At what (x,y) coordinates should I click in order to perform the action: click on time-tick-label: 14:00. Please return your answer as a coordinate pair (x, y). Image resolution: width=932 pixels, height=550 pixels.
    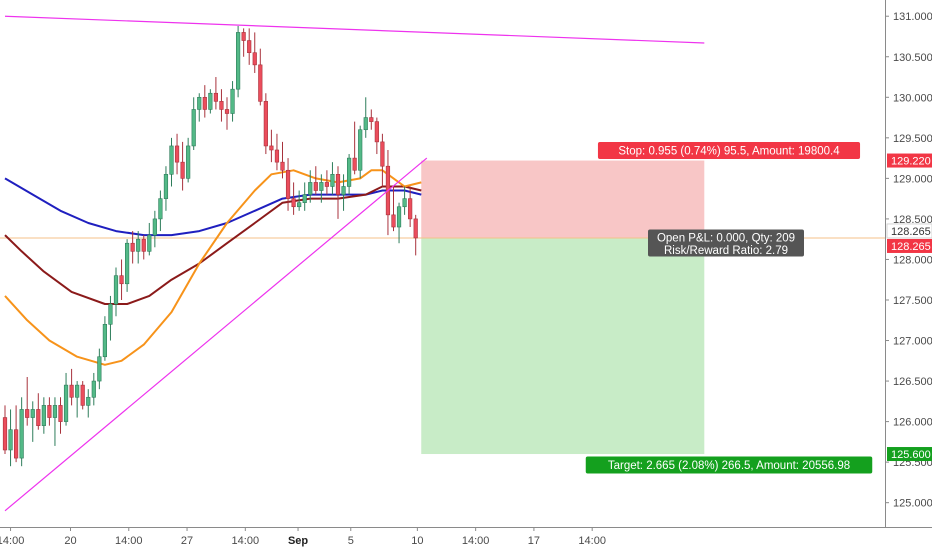
    Looking at the image, I should click on (12, 541).